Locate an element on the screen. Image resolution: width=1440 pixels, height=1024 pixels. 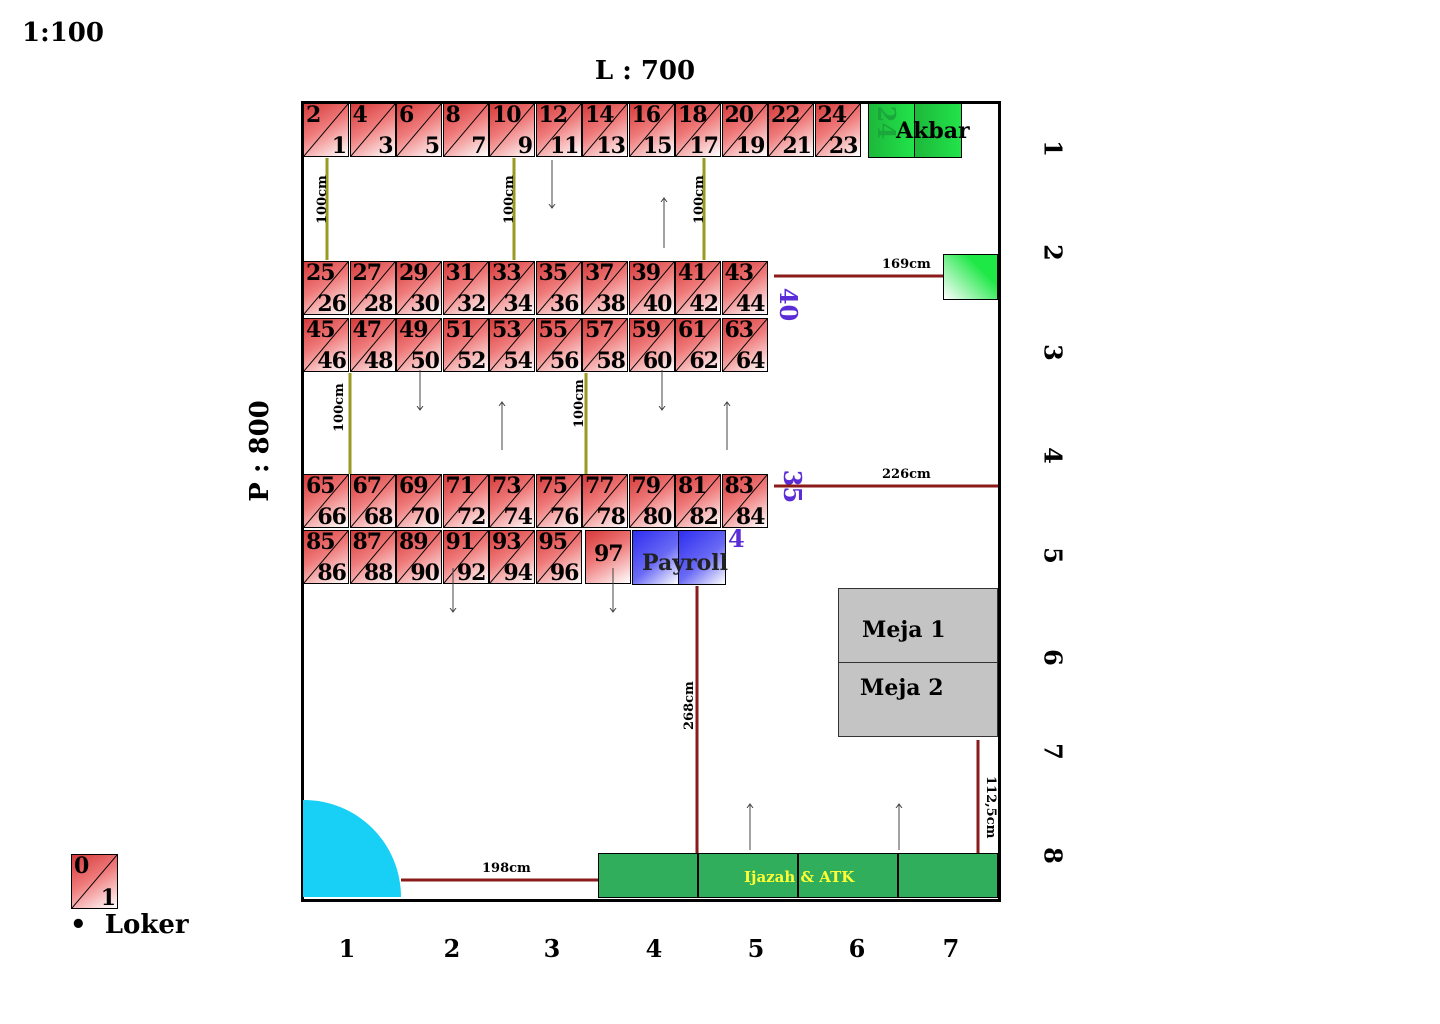
locker-87-88: 87 88 is located at coordinates (372, 557).